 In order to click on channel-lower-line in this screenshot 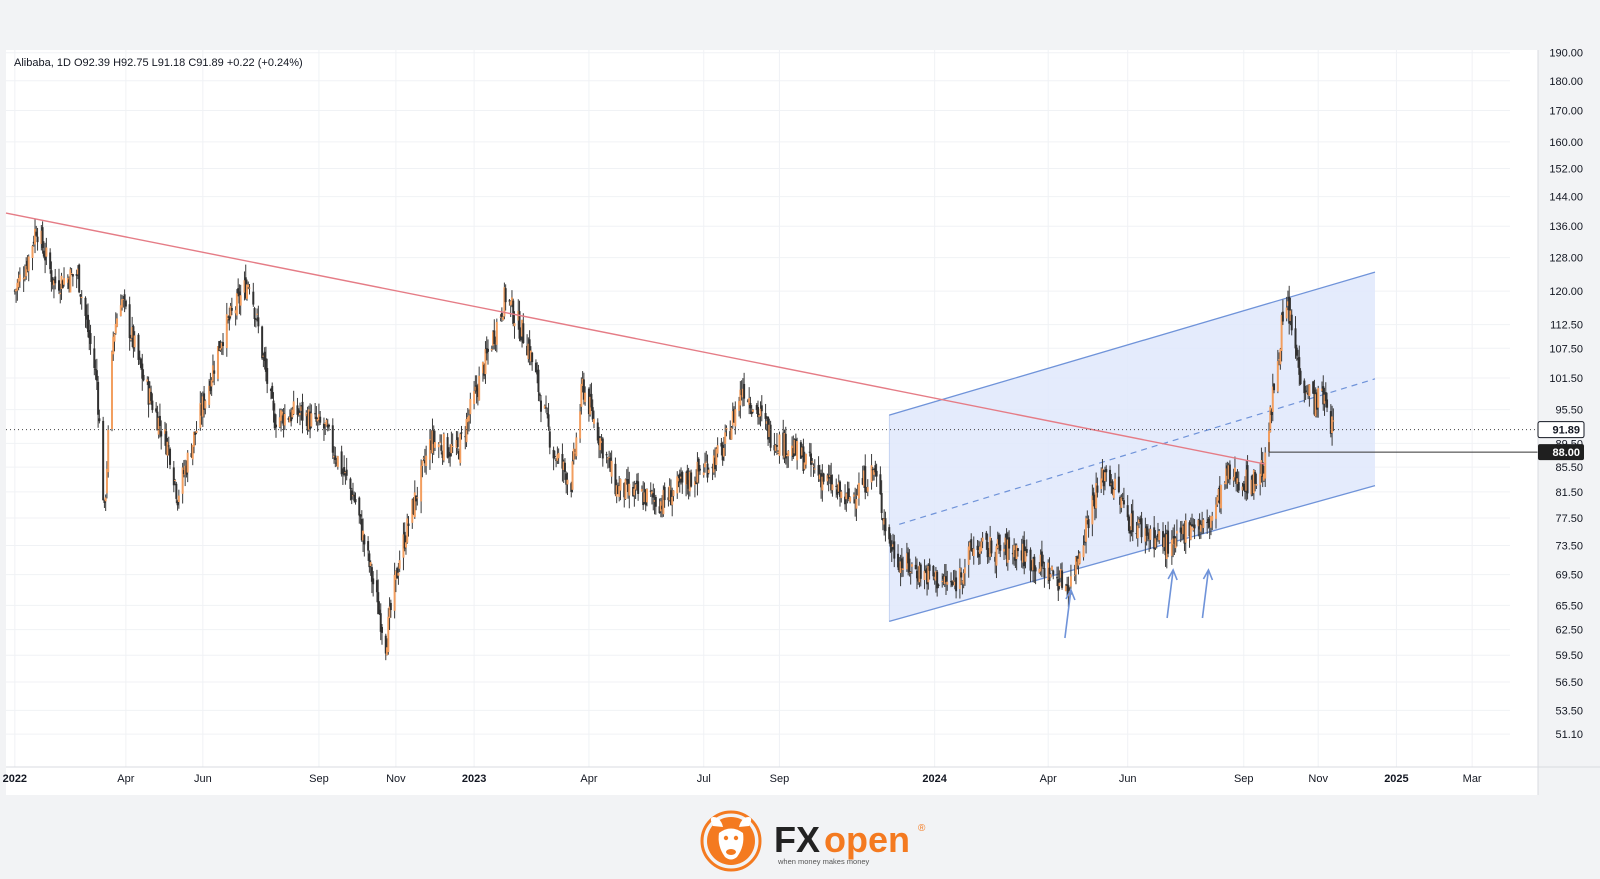, I will do `click(1132, 553)`.